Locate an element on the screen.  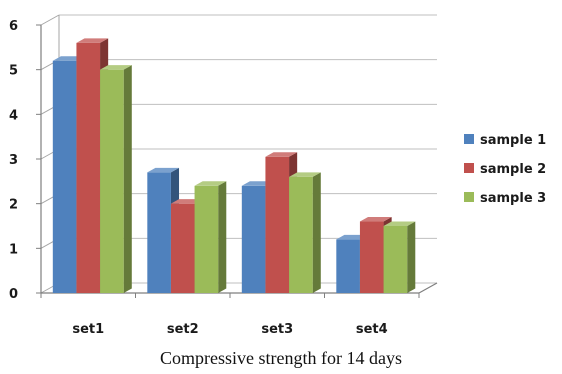
legend: sample 1 sample 2 sample 3 is located at coordinates (505, 169).